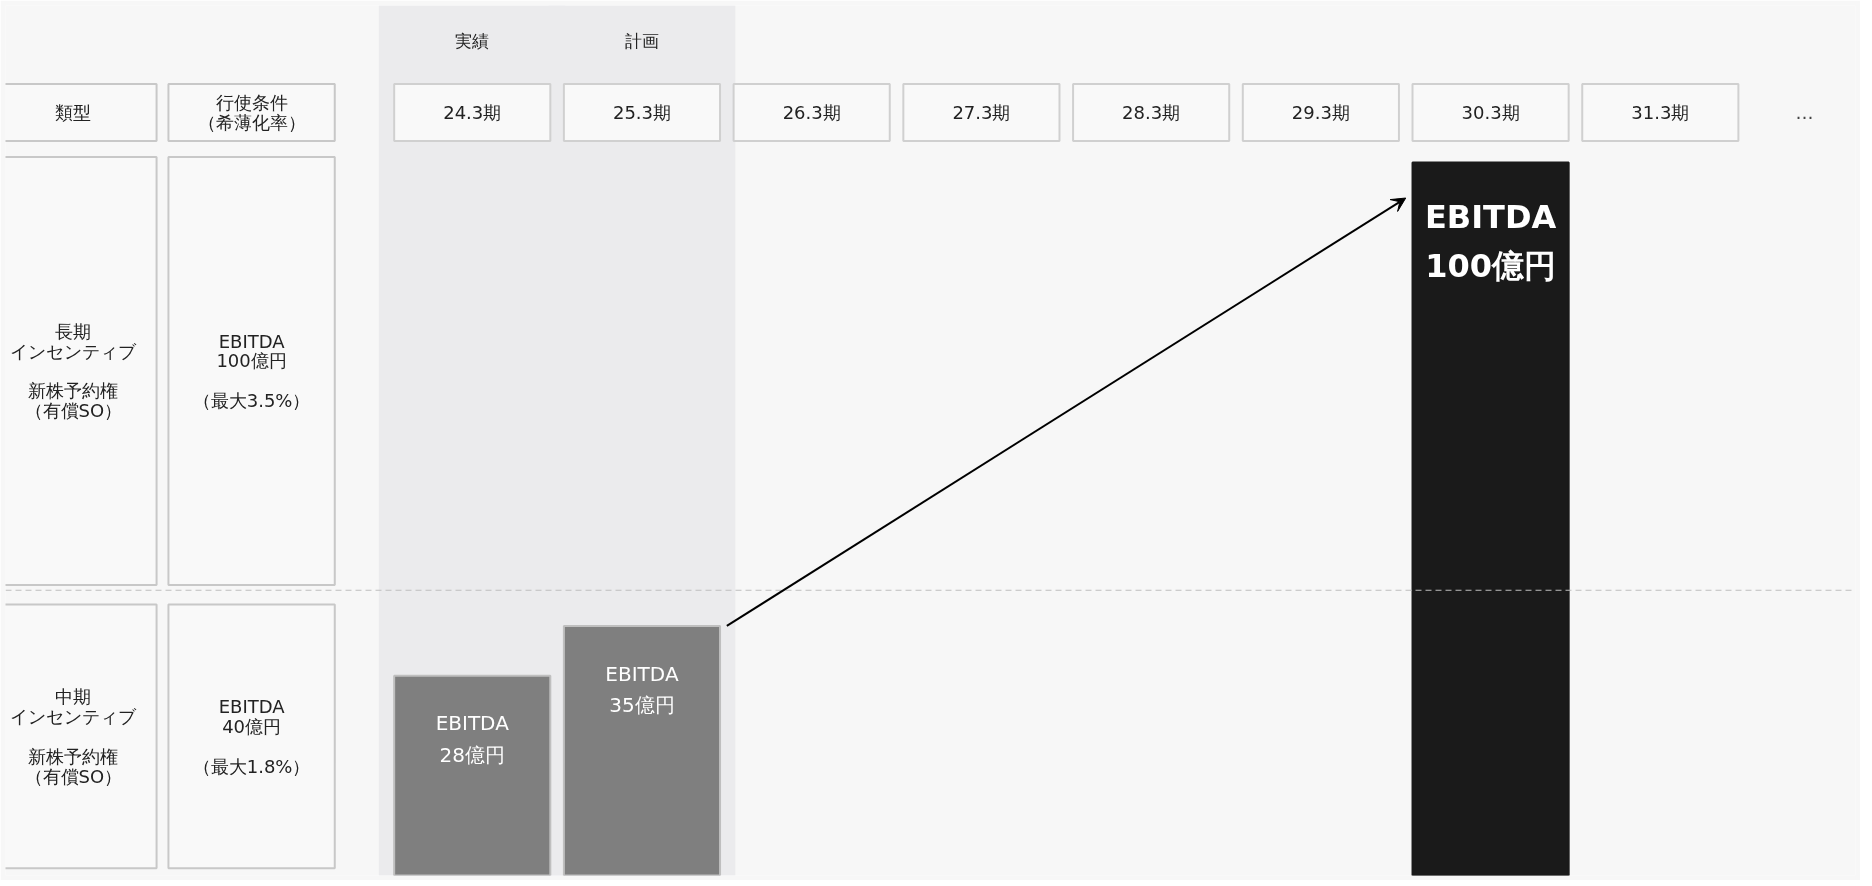 The width and height of the screenshot is (1872, 886). I want to click on x-tick-label: 30.3期, so click(1490, 112).